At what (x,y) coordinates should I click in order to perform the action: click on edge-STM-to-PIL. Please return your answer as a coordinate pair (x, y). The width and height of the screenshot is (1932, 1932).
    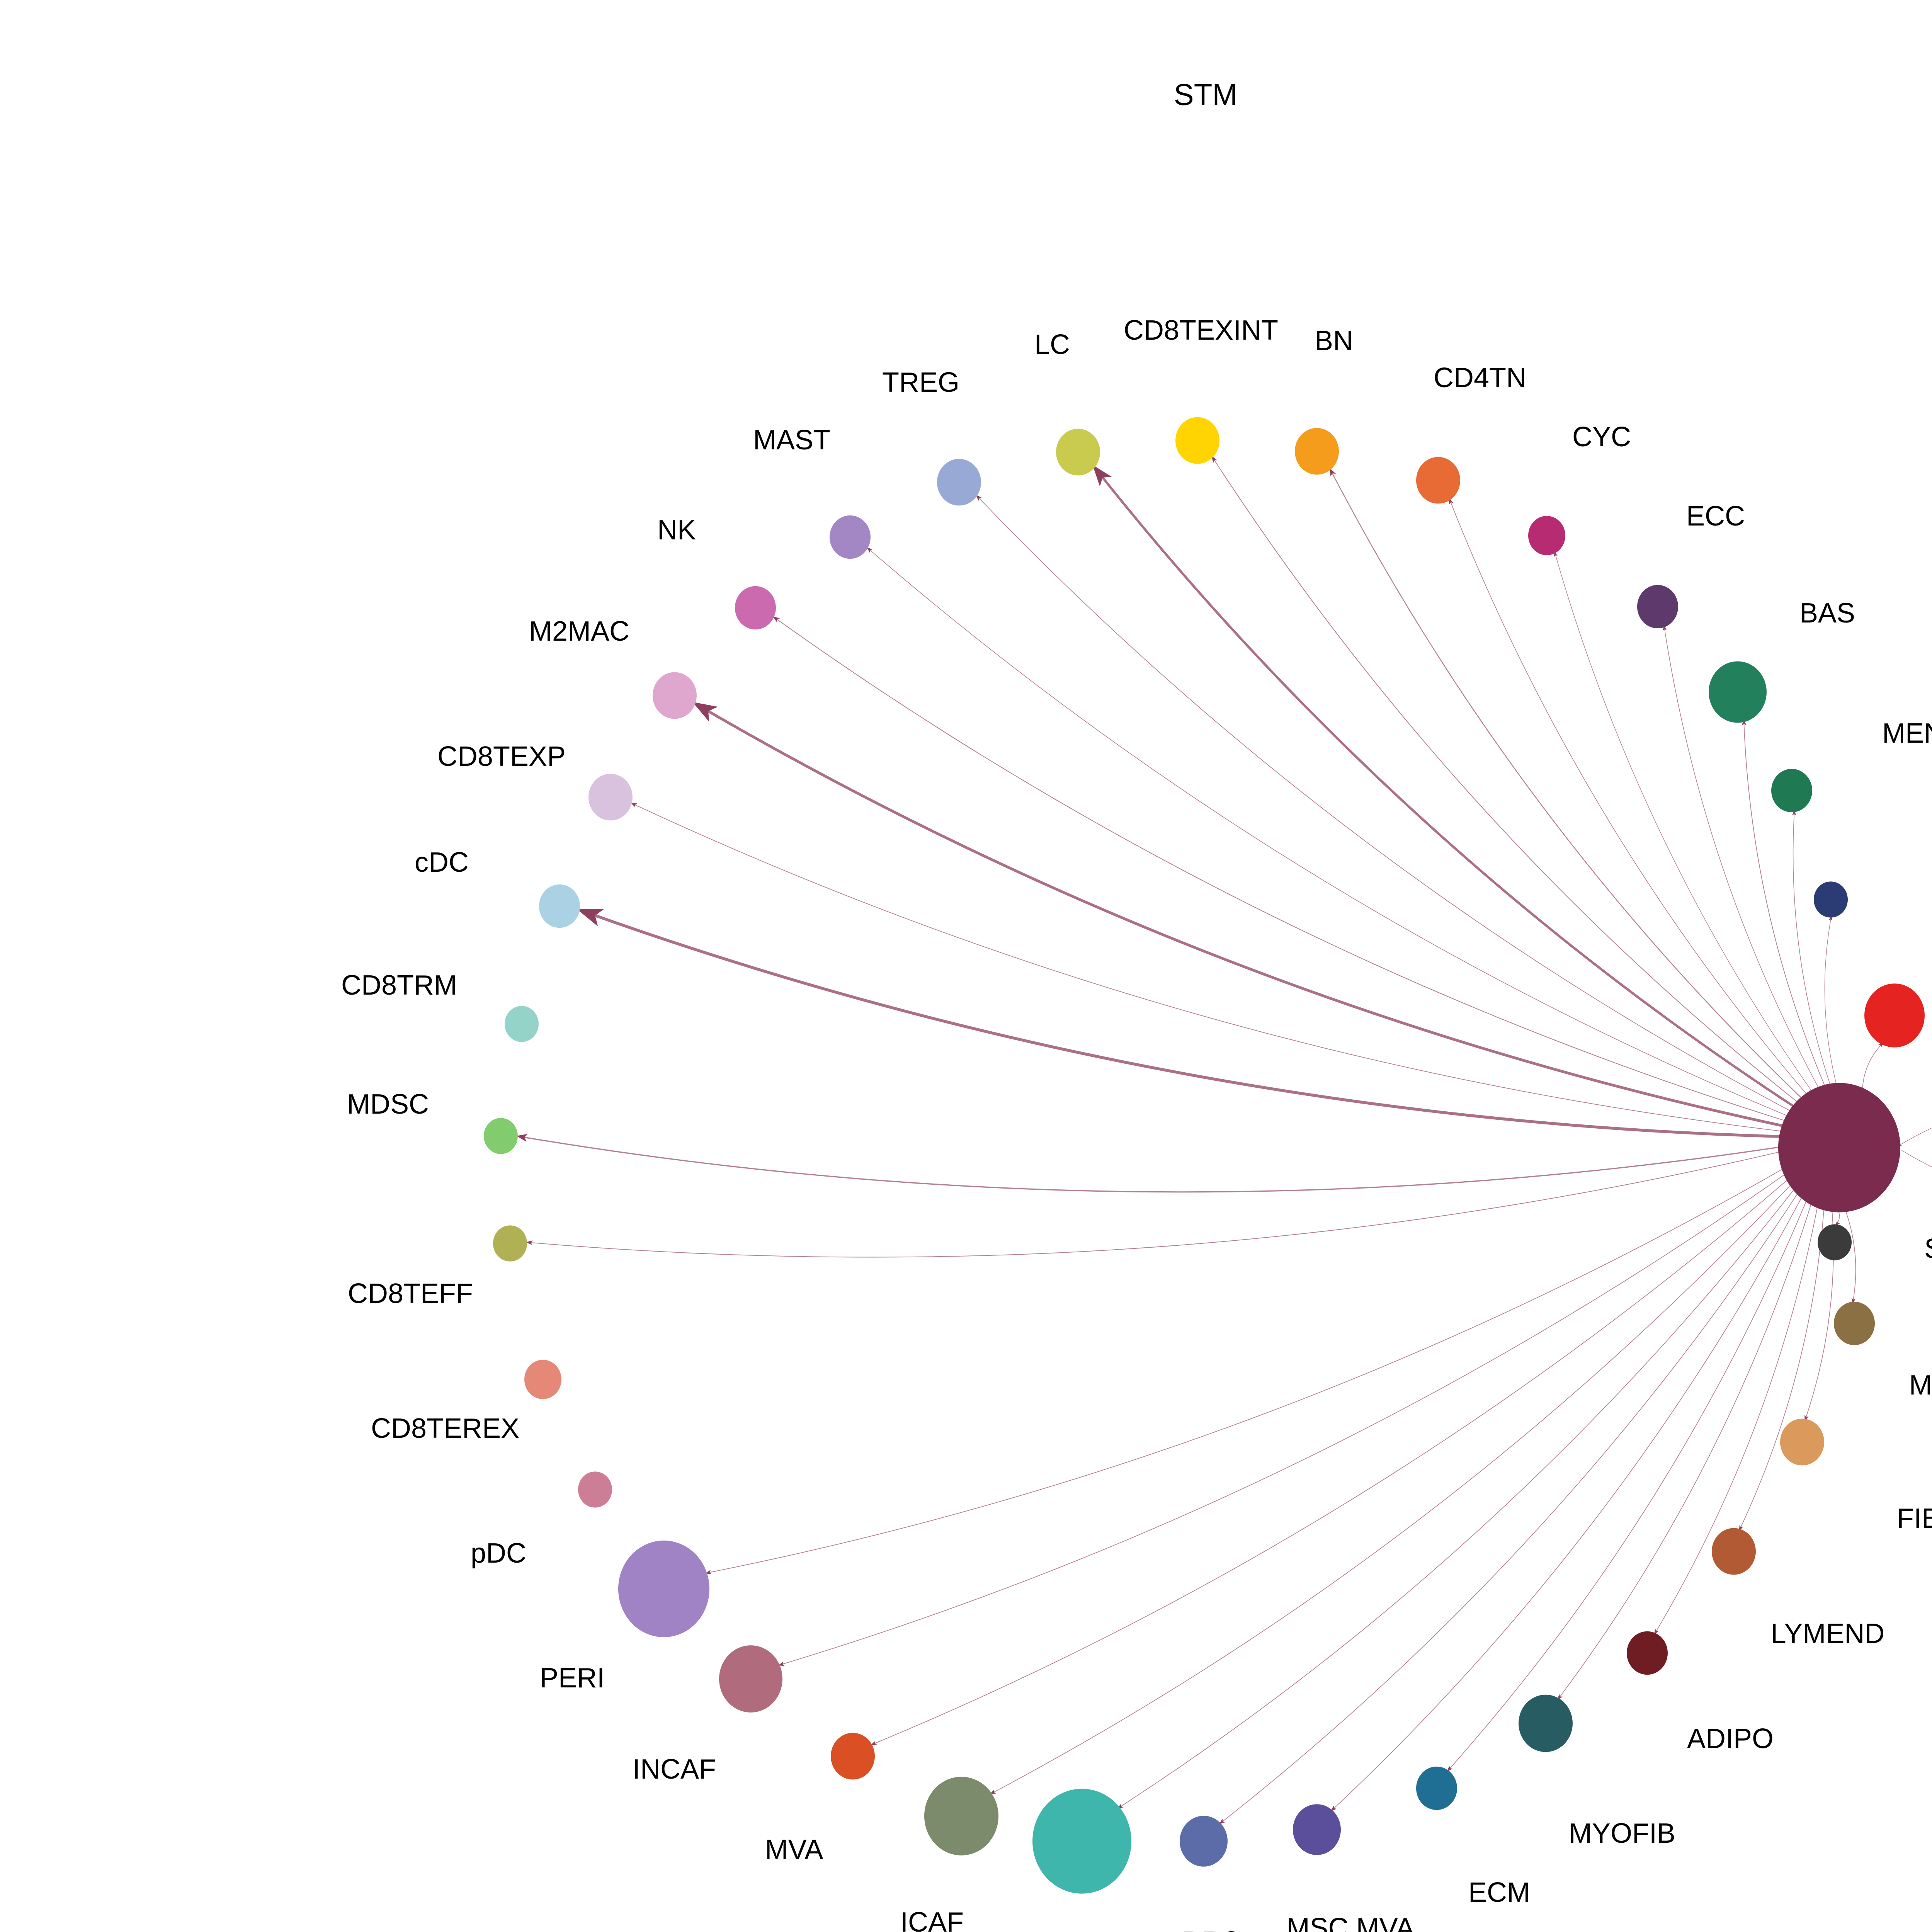
    Looking at the image, I should click on (1831, 1001).